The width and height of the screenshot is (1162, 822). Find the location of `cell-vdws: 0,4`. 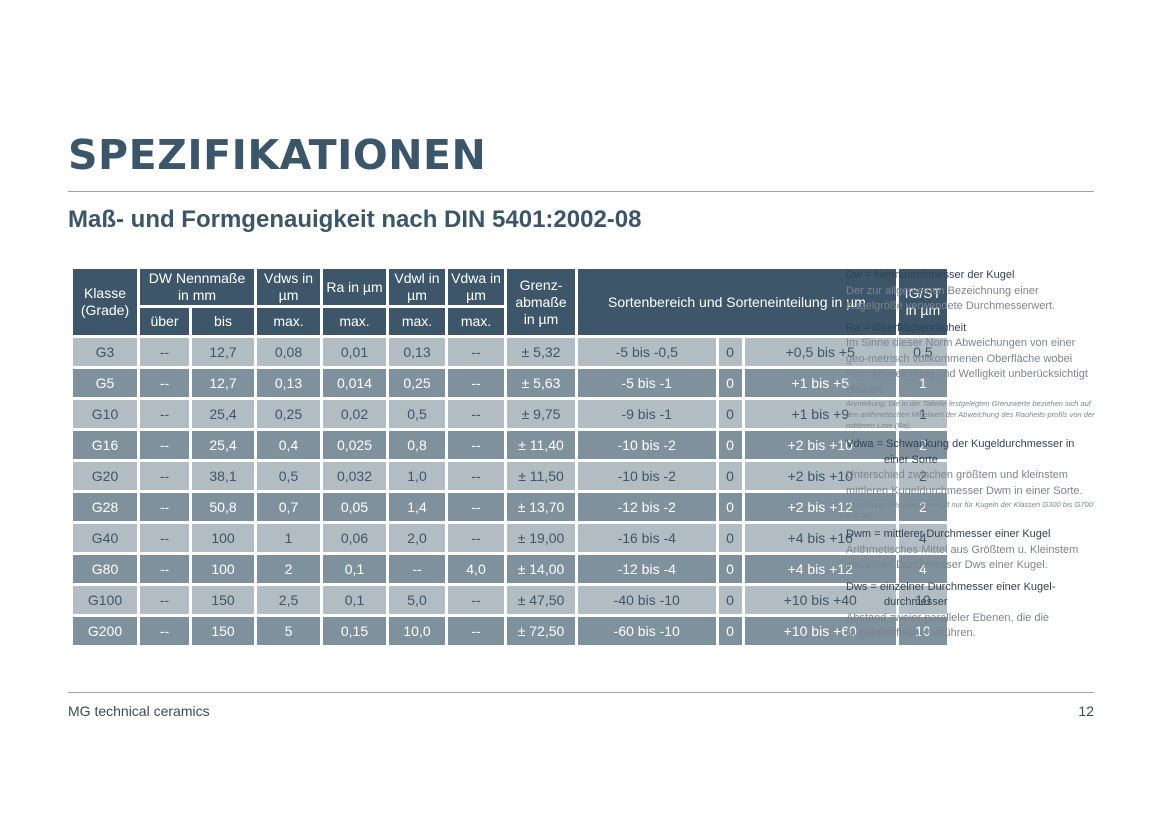

cell-vdws: 0,4 is located at coordinates (288, 445).